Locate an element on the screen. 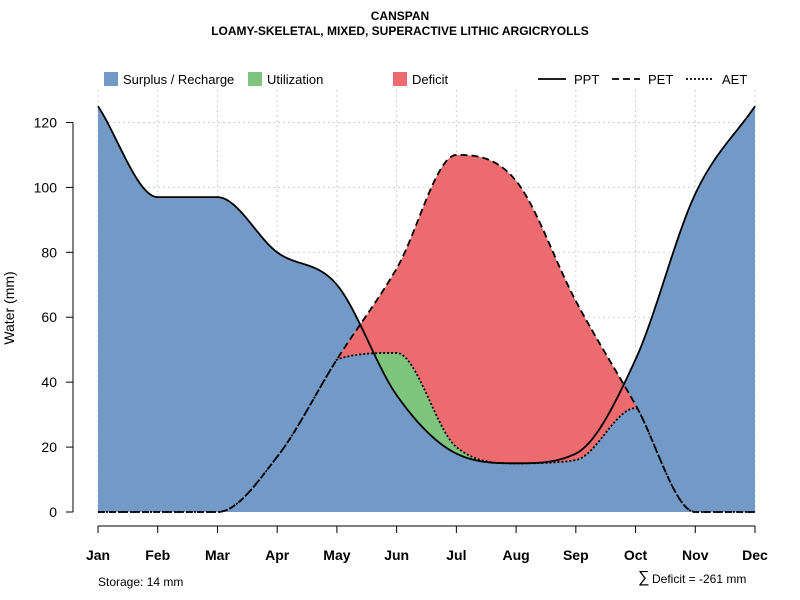 The image size is (800, 600). legend-swatch-deficit is located at coordinates (400, 79).